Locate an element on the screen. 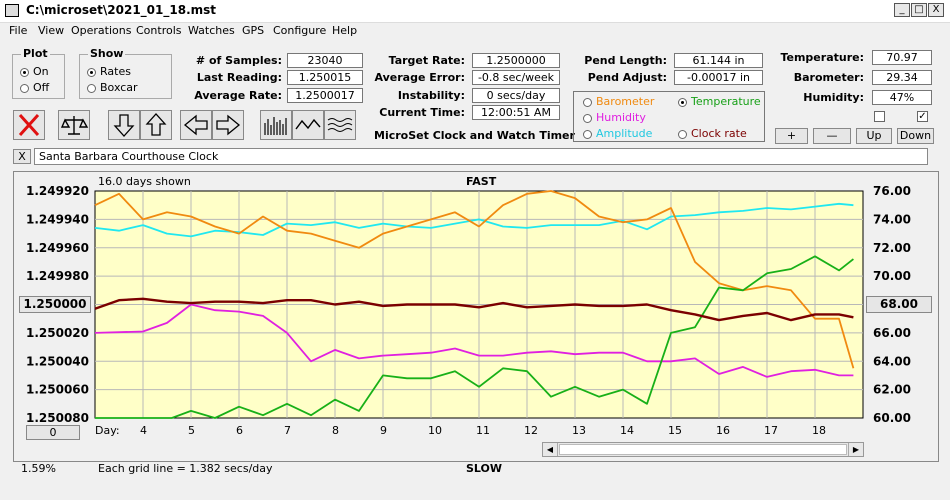 This screenshot has height=500, width=950. arrow-up-icon is located at coordinates (156, 124).